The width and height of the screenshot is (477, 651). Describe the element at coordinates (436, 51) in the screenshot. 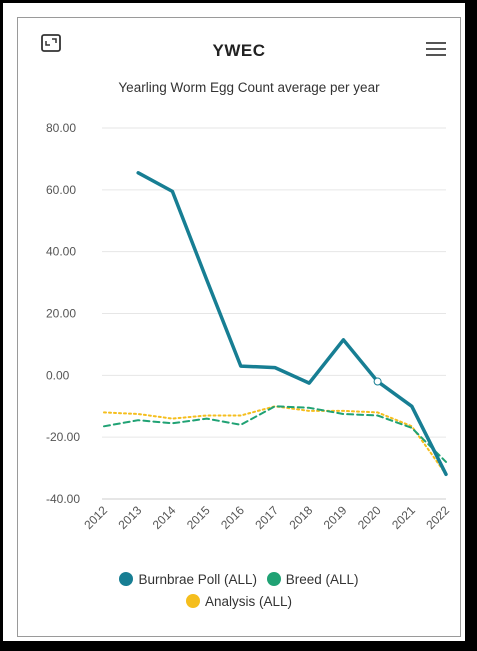

I see `hamburger-menu-icon` at that location.